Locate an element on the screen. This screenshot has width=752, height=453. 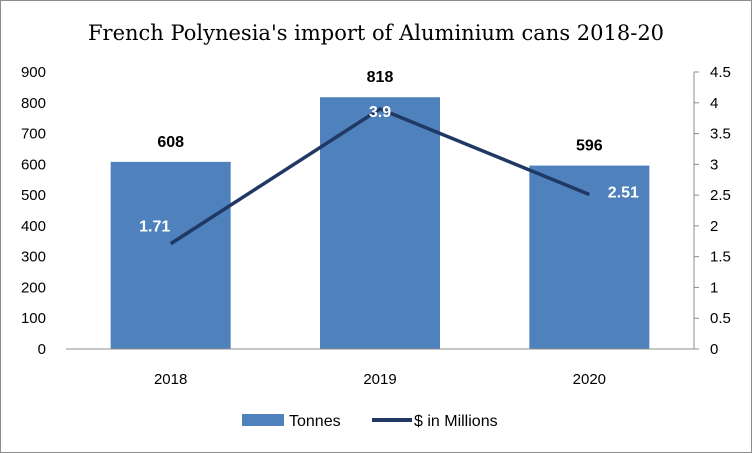
y-right-tick-label: 1.5 is located at coordinates (720, 257).